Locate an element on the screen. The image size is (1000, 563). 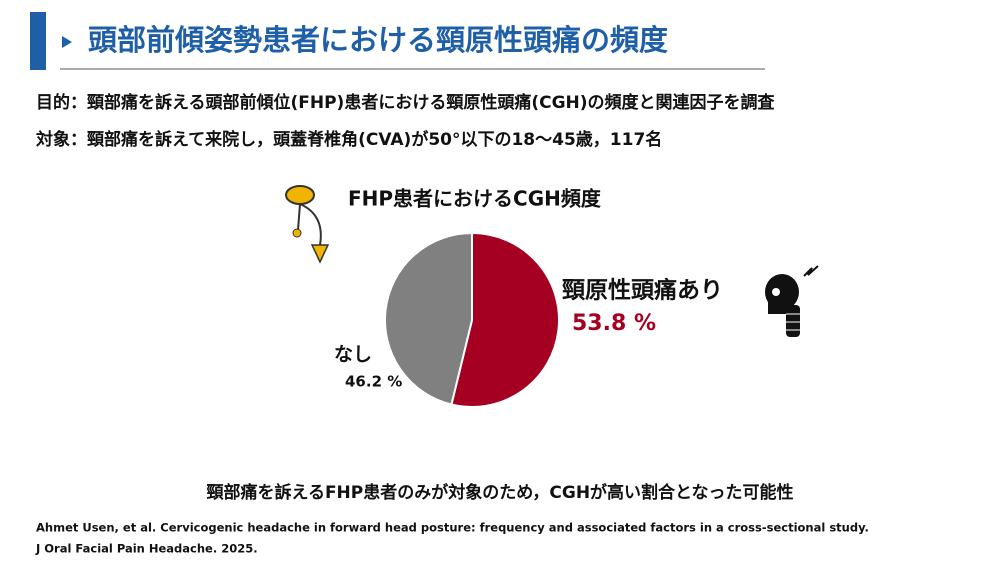
slide-title: 頭部前傾姿勢患者における頸原性頭痛の頻度 is located at coordinates (378, 40).